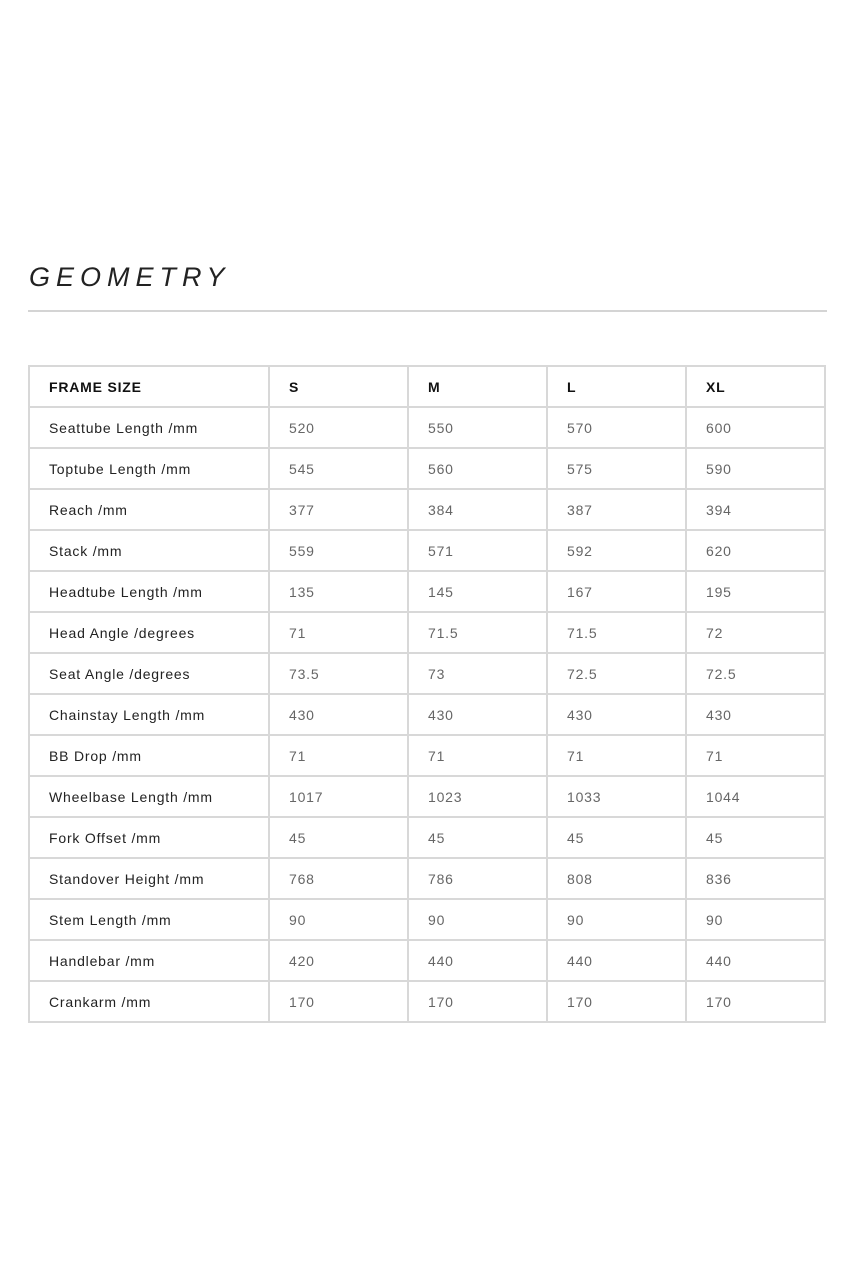 The image size is (854, 1281). I want to click on row-label: BB Drop /mm, so click(149, 755).